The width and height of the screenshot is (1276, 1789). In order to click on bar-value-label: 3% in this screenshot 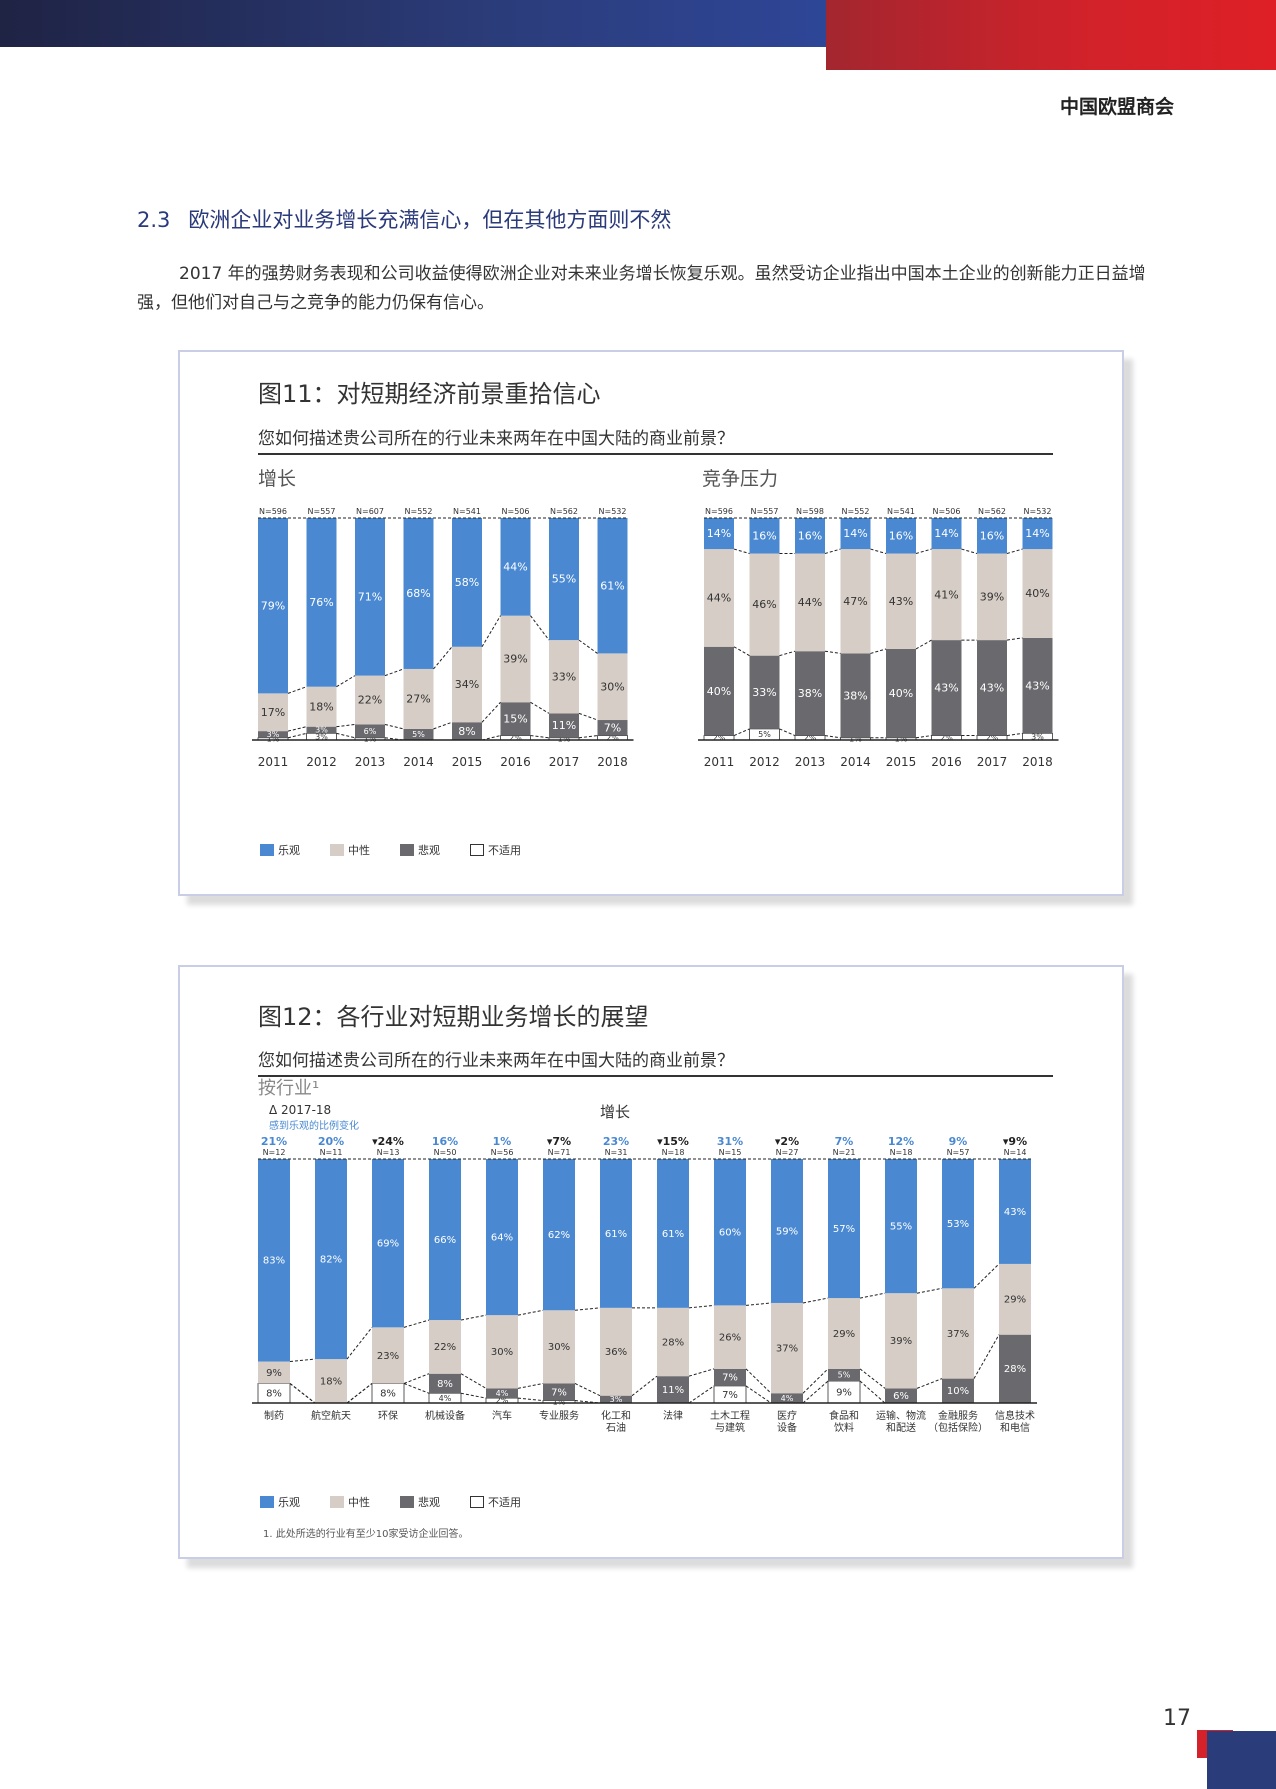, I will do `click(616, 1399)`.